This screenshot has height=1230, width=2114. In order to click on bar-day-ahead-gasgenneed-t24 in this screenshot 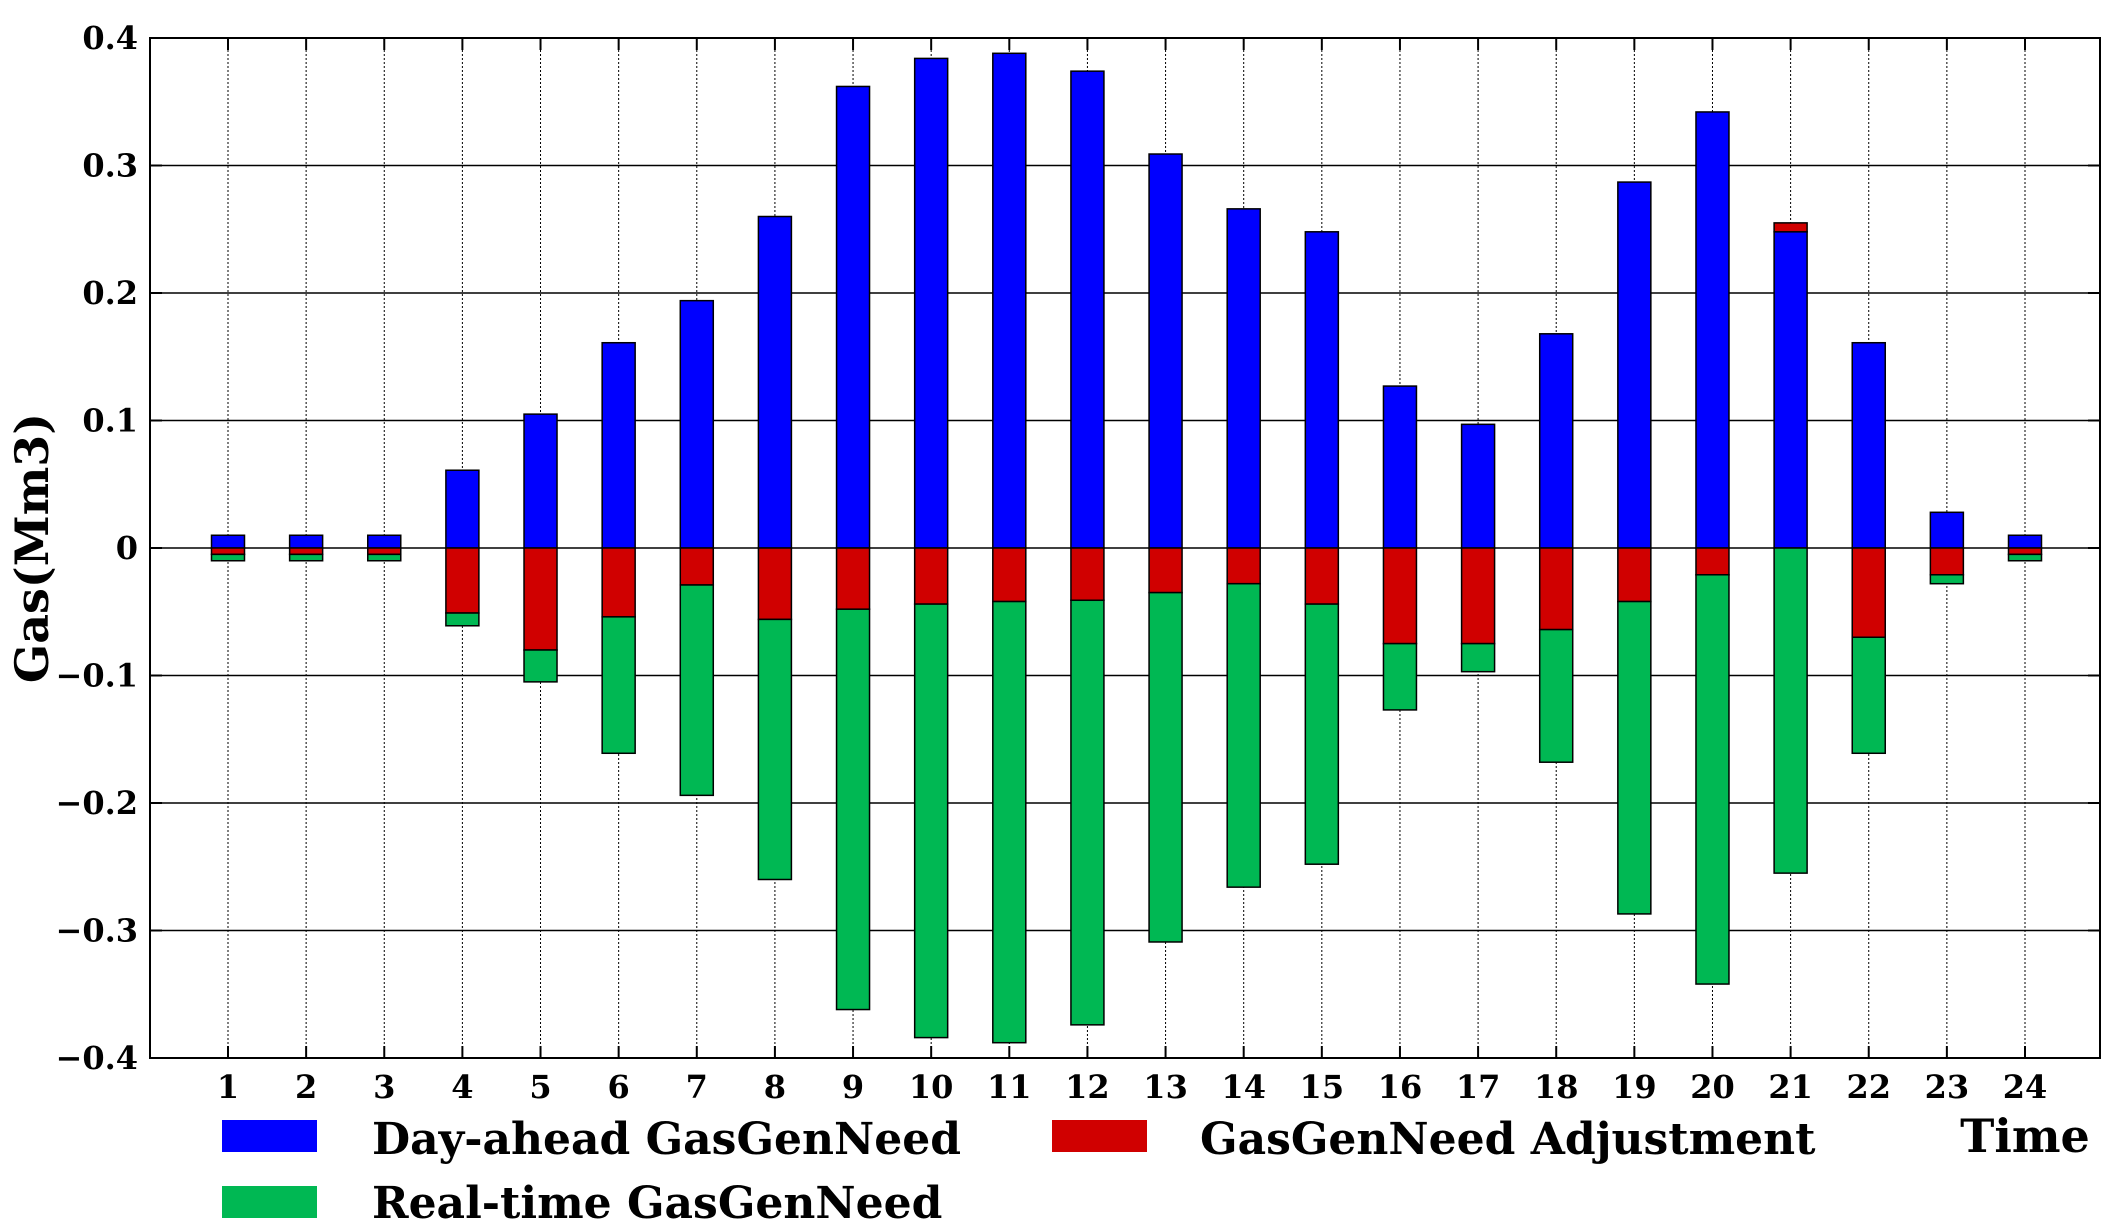, I will do `click(2025, 541)`.